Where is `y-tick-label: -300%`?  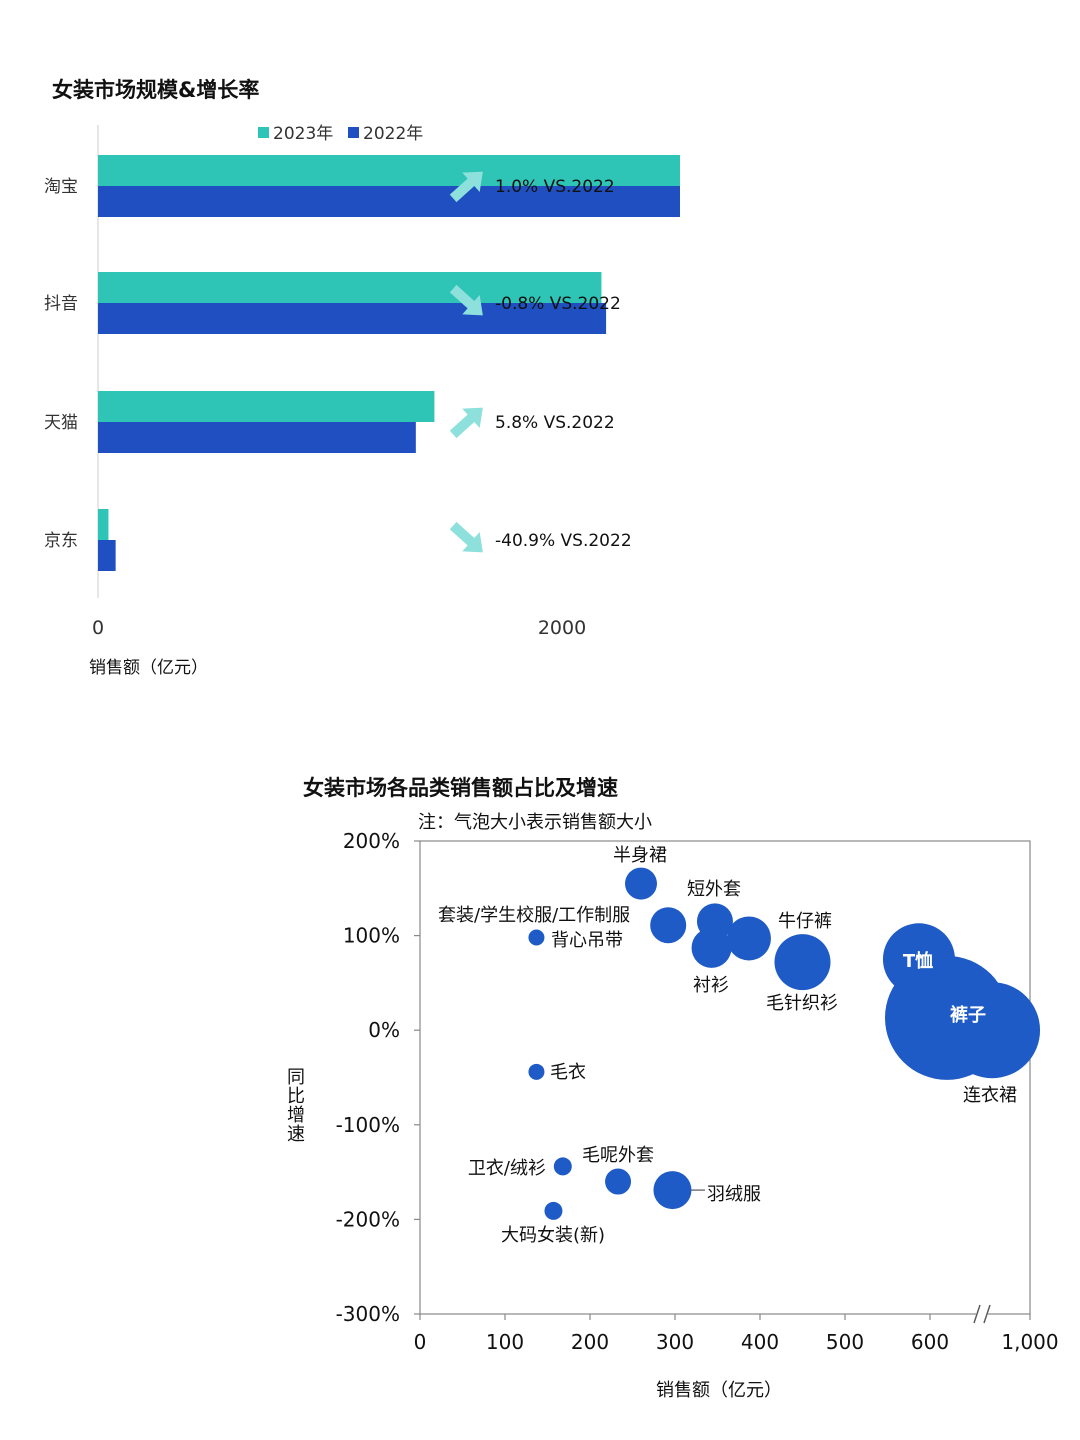
y-tick-label: -300% is located at coordinates (368, 1314).